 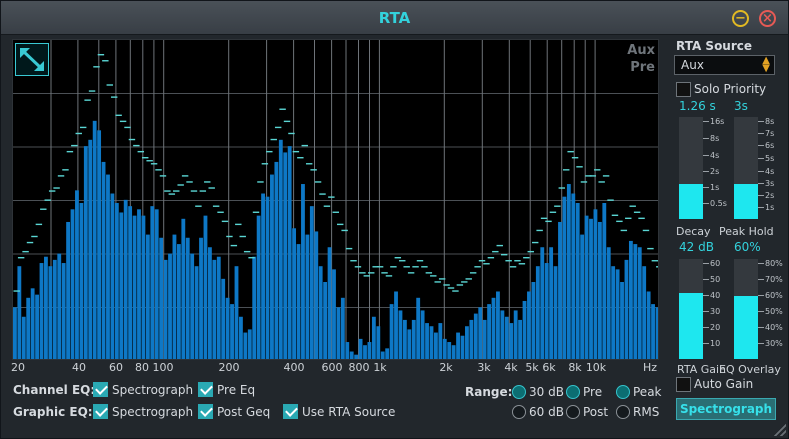 I want to click on rta-source-label: RTA Source, so click(x=714, y=46).